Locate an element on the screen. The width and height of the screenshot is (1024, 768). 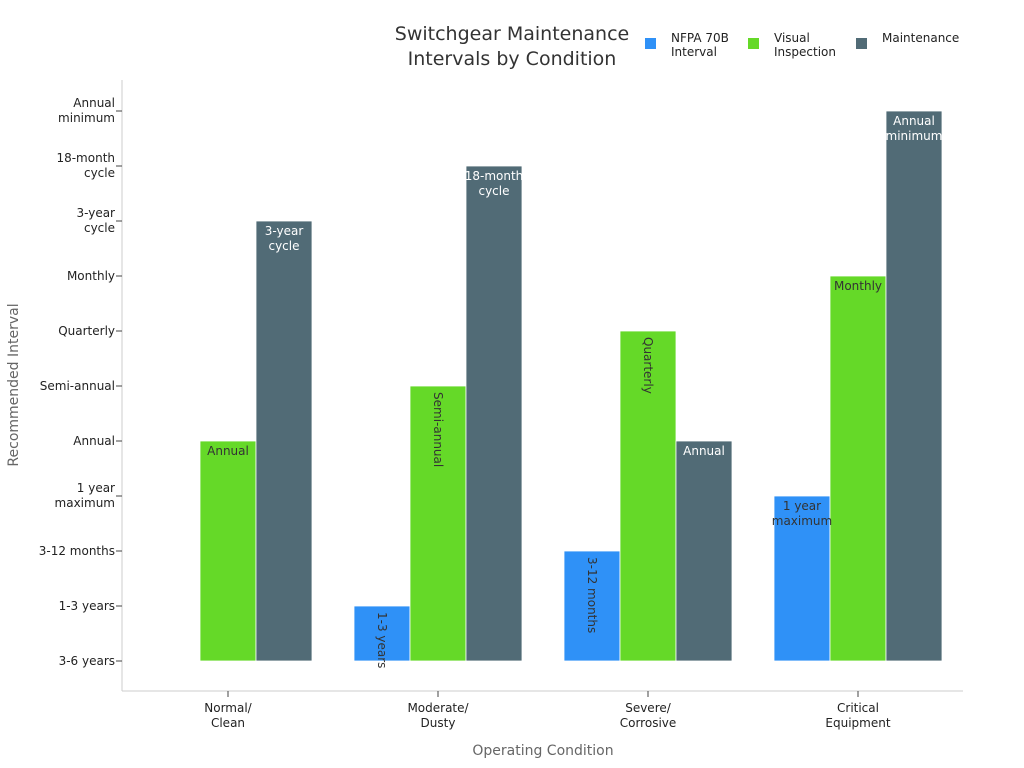
y-tick-label: 3-12 months is located at coordinates (77, 551).